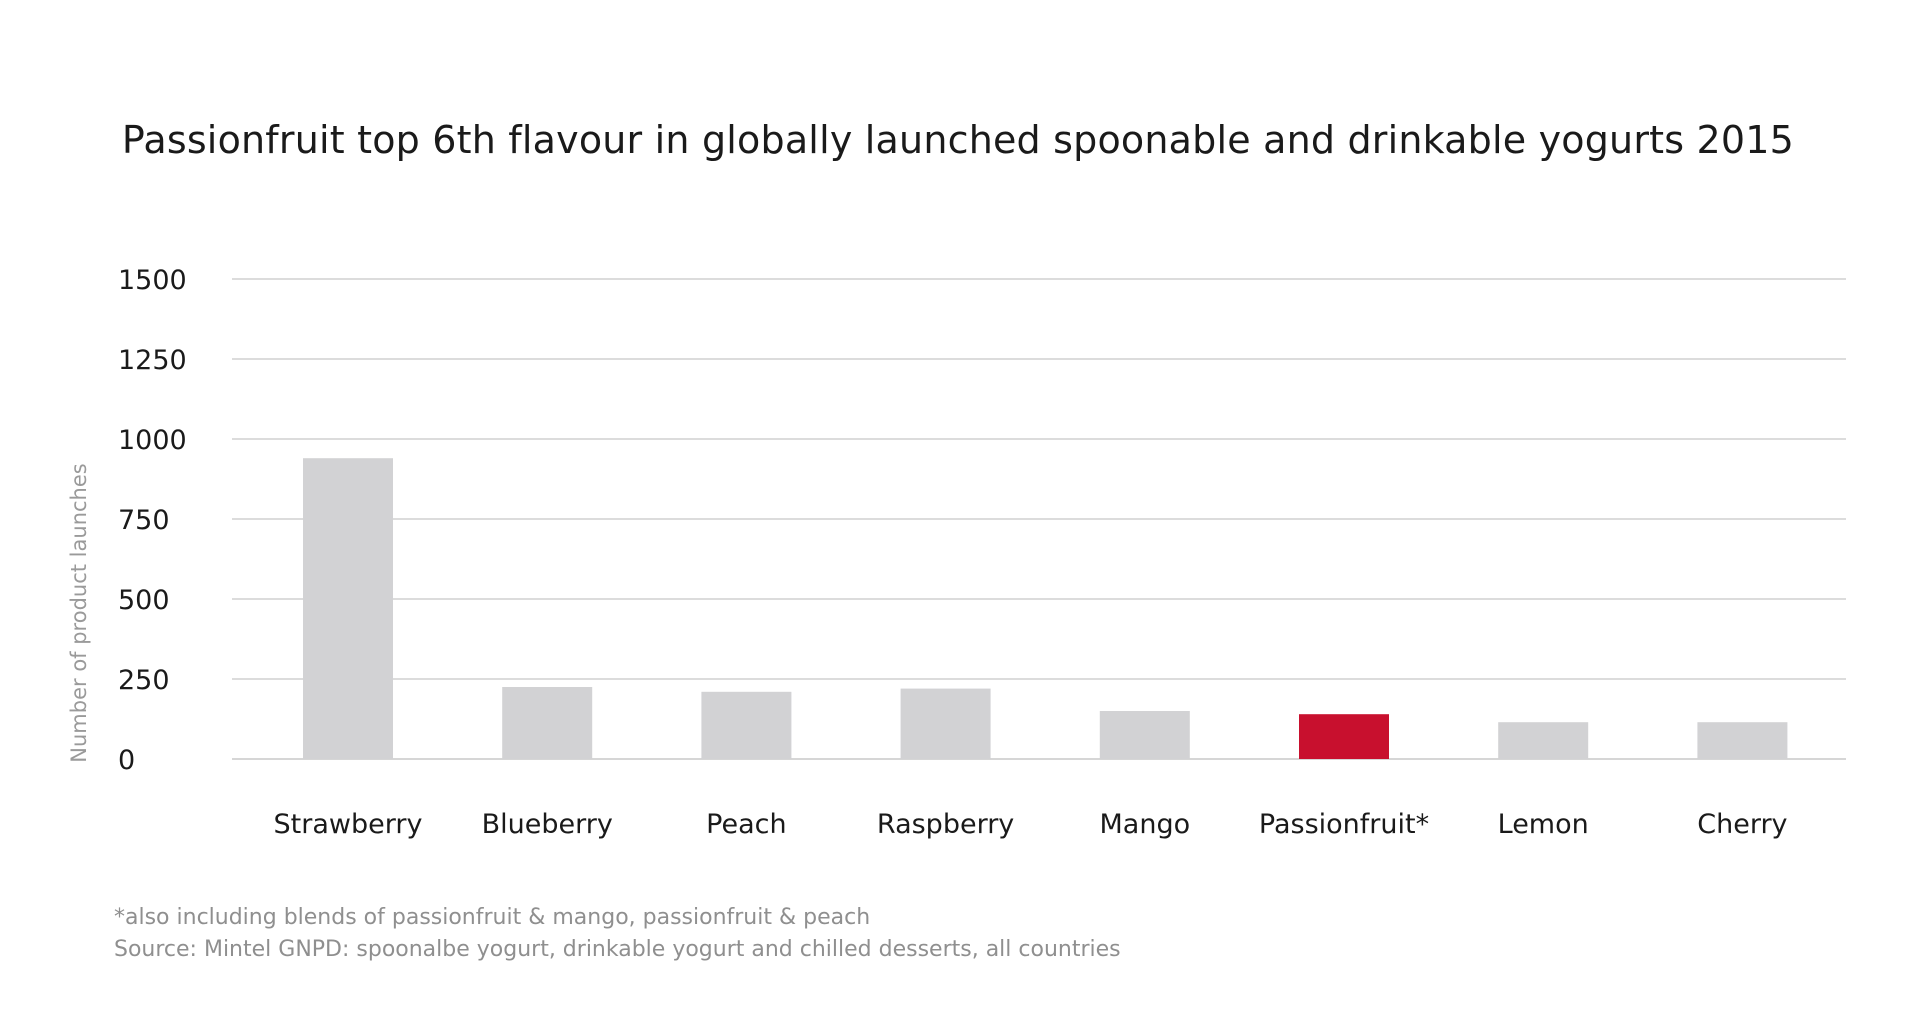  Describe the element at coordinates (746, 725) in the screenshot. I see `bar-peach` at that location.